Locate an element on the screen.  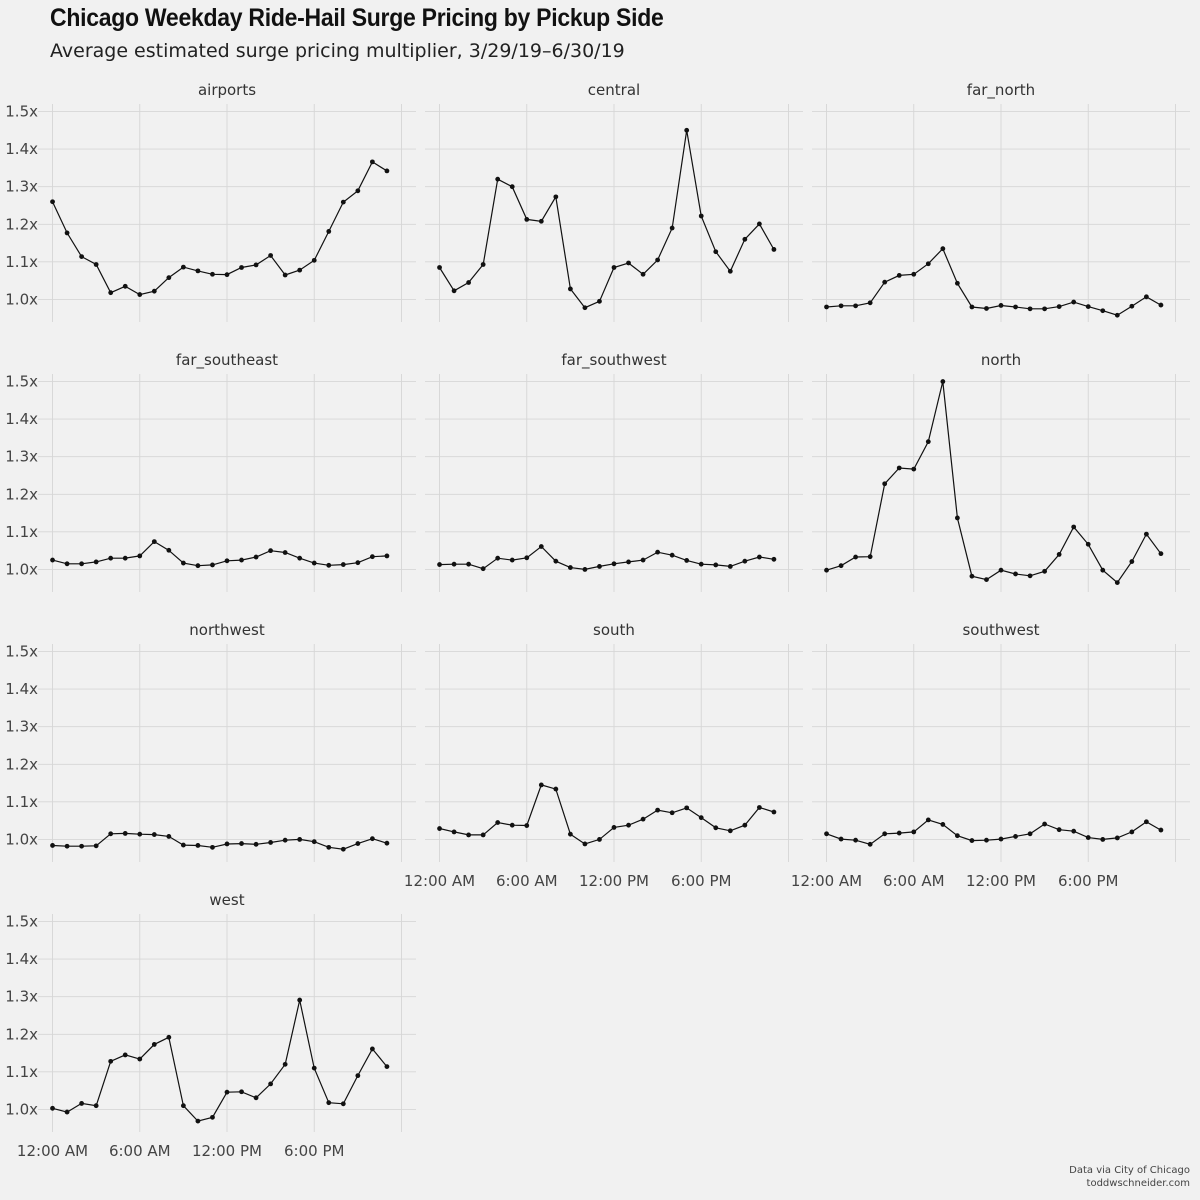
x-tick-label: 12:00 AM is located at coordinates (439, 881).